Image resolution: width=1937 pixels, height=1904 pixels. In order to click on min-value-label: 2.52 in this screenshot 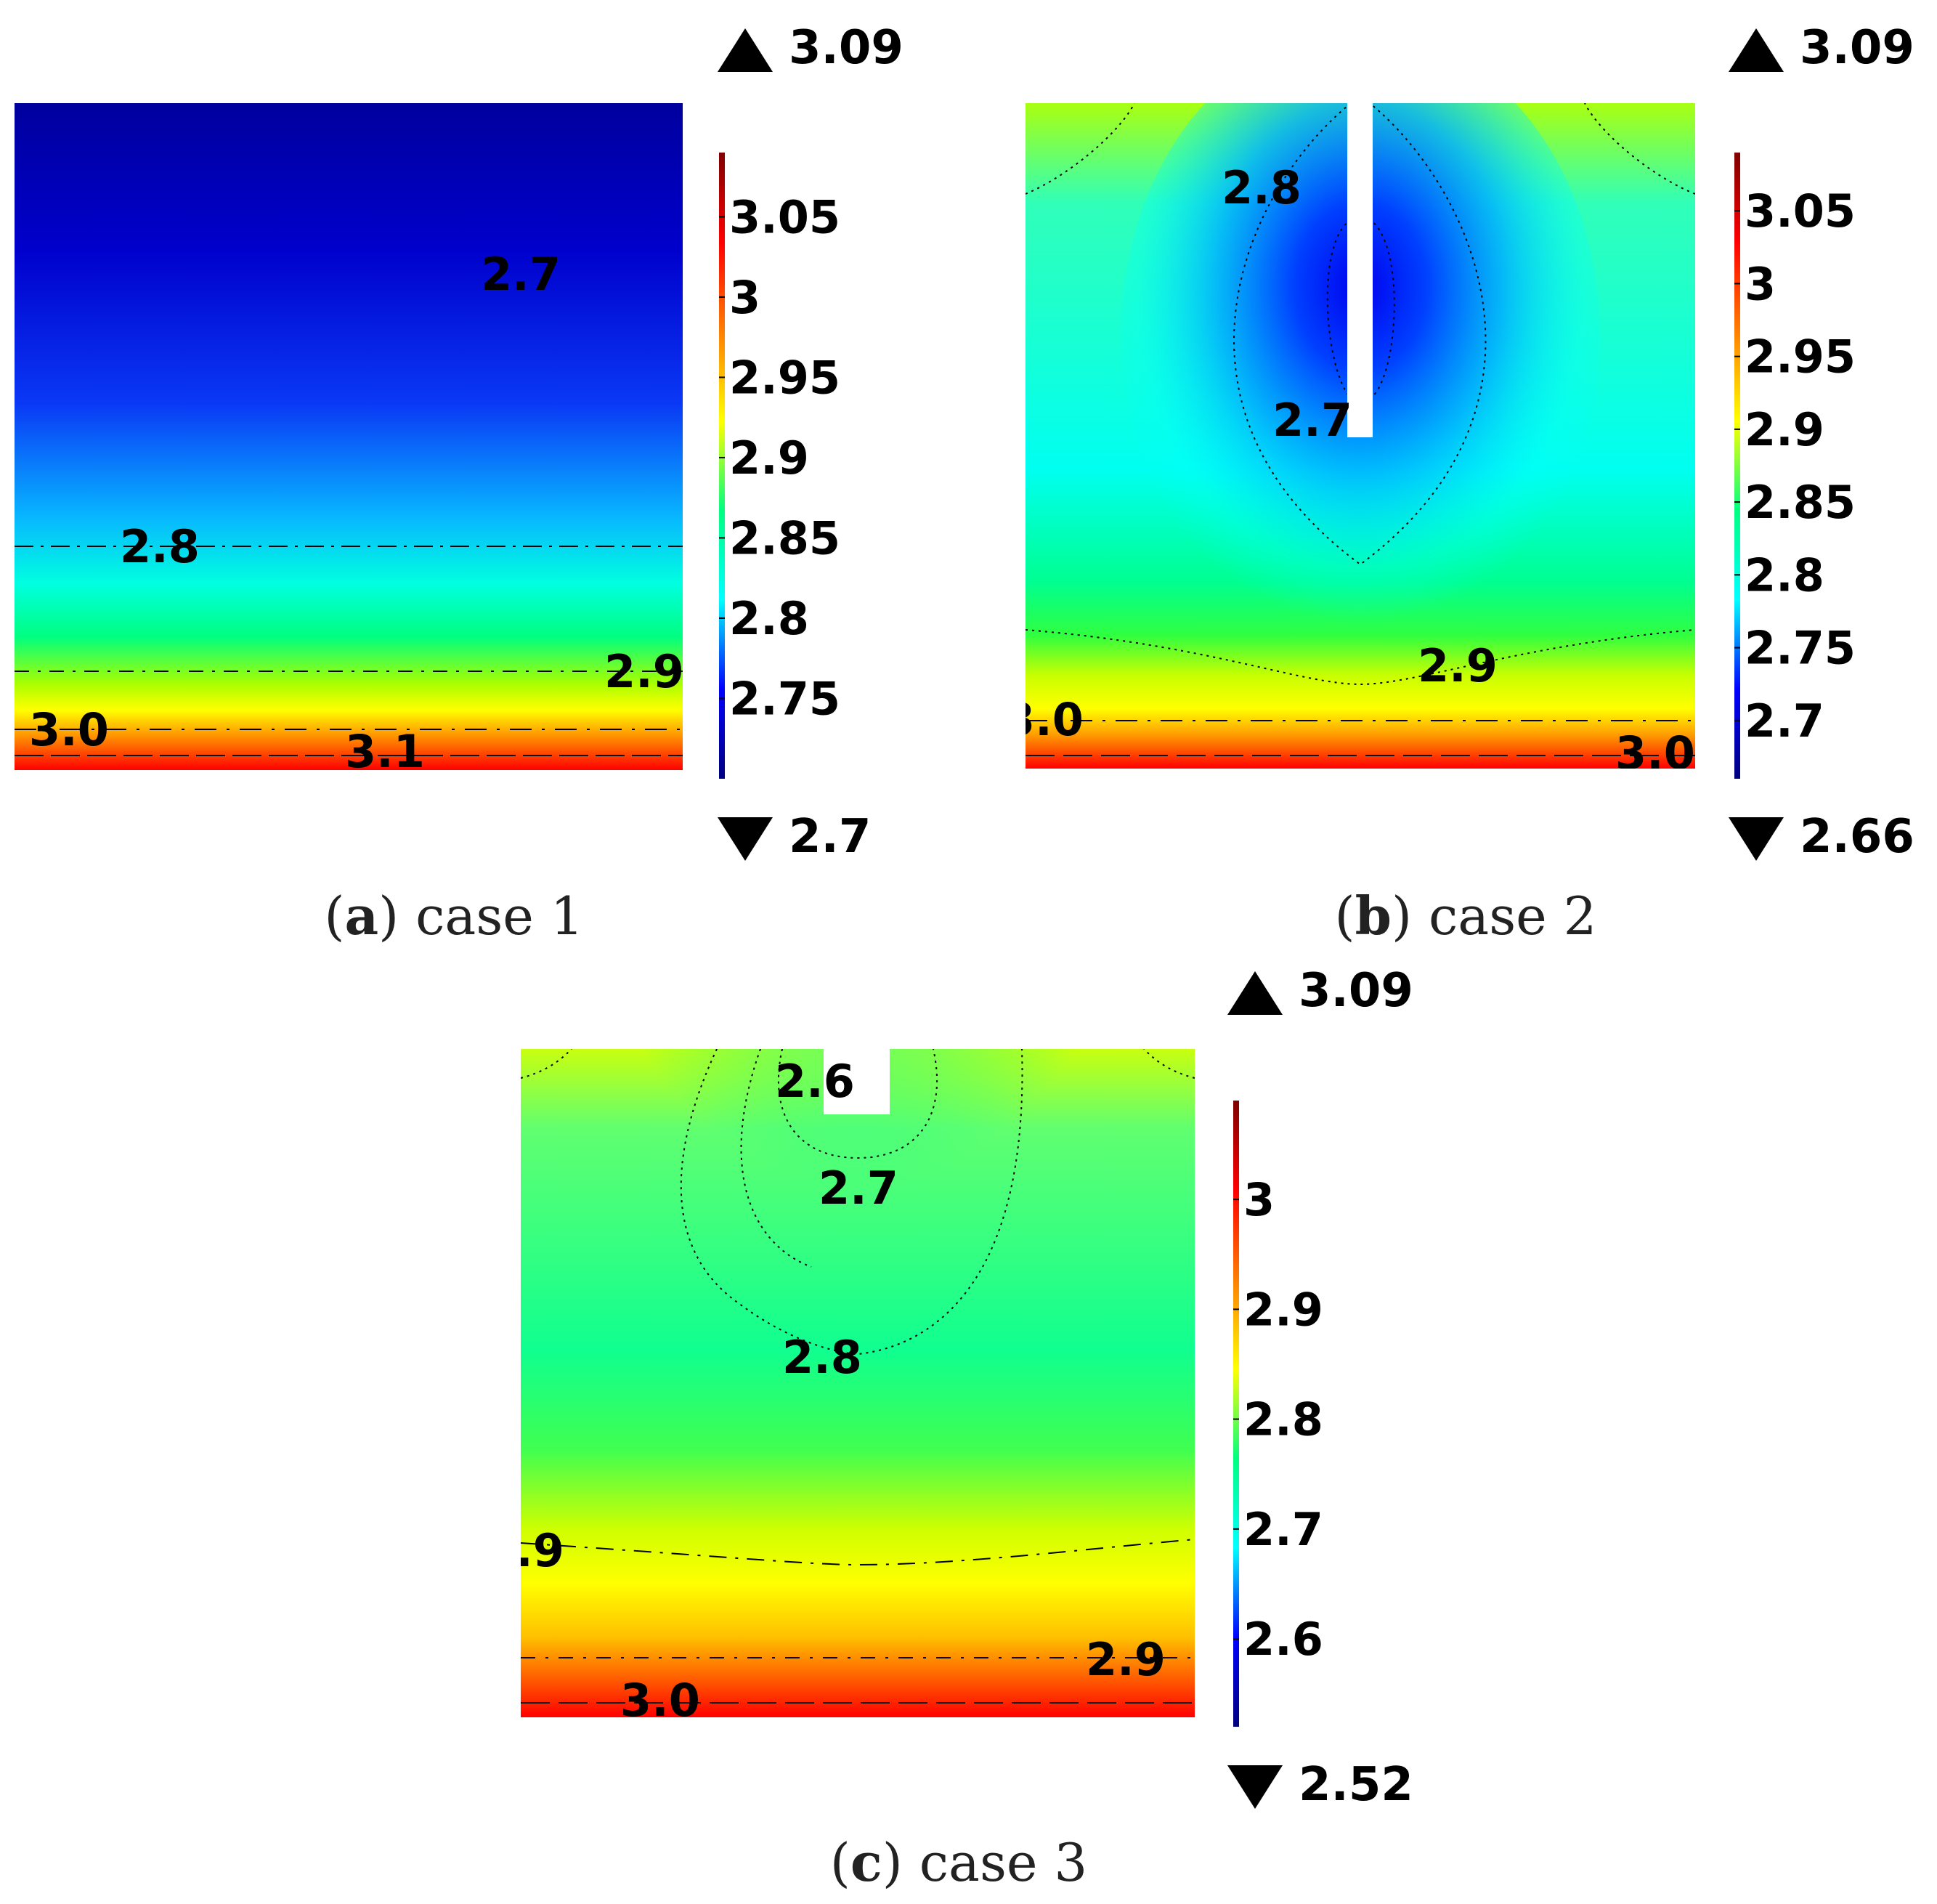, I will do `click(1320, 1786)`.